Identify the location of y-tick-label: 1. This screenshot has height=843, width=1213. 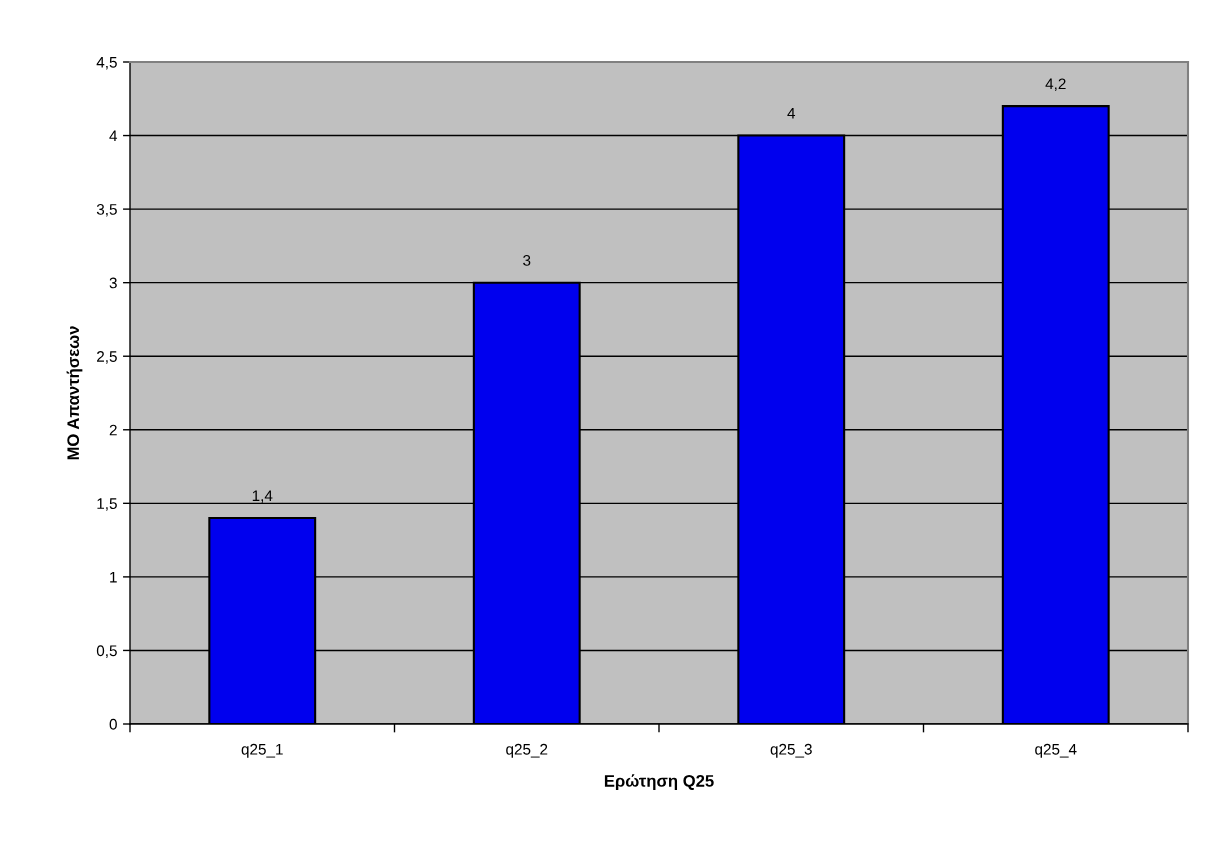
(113, 577).